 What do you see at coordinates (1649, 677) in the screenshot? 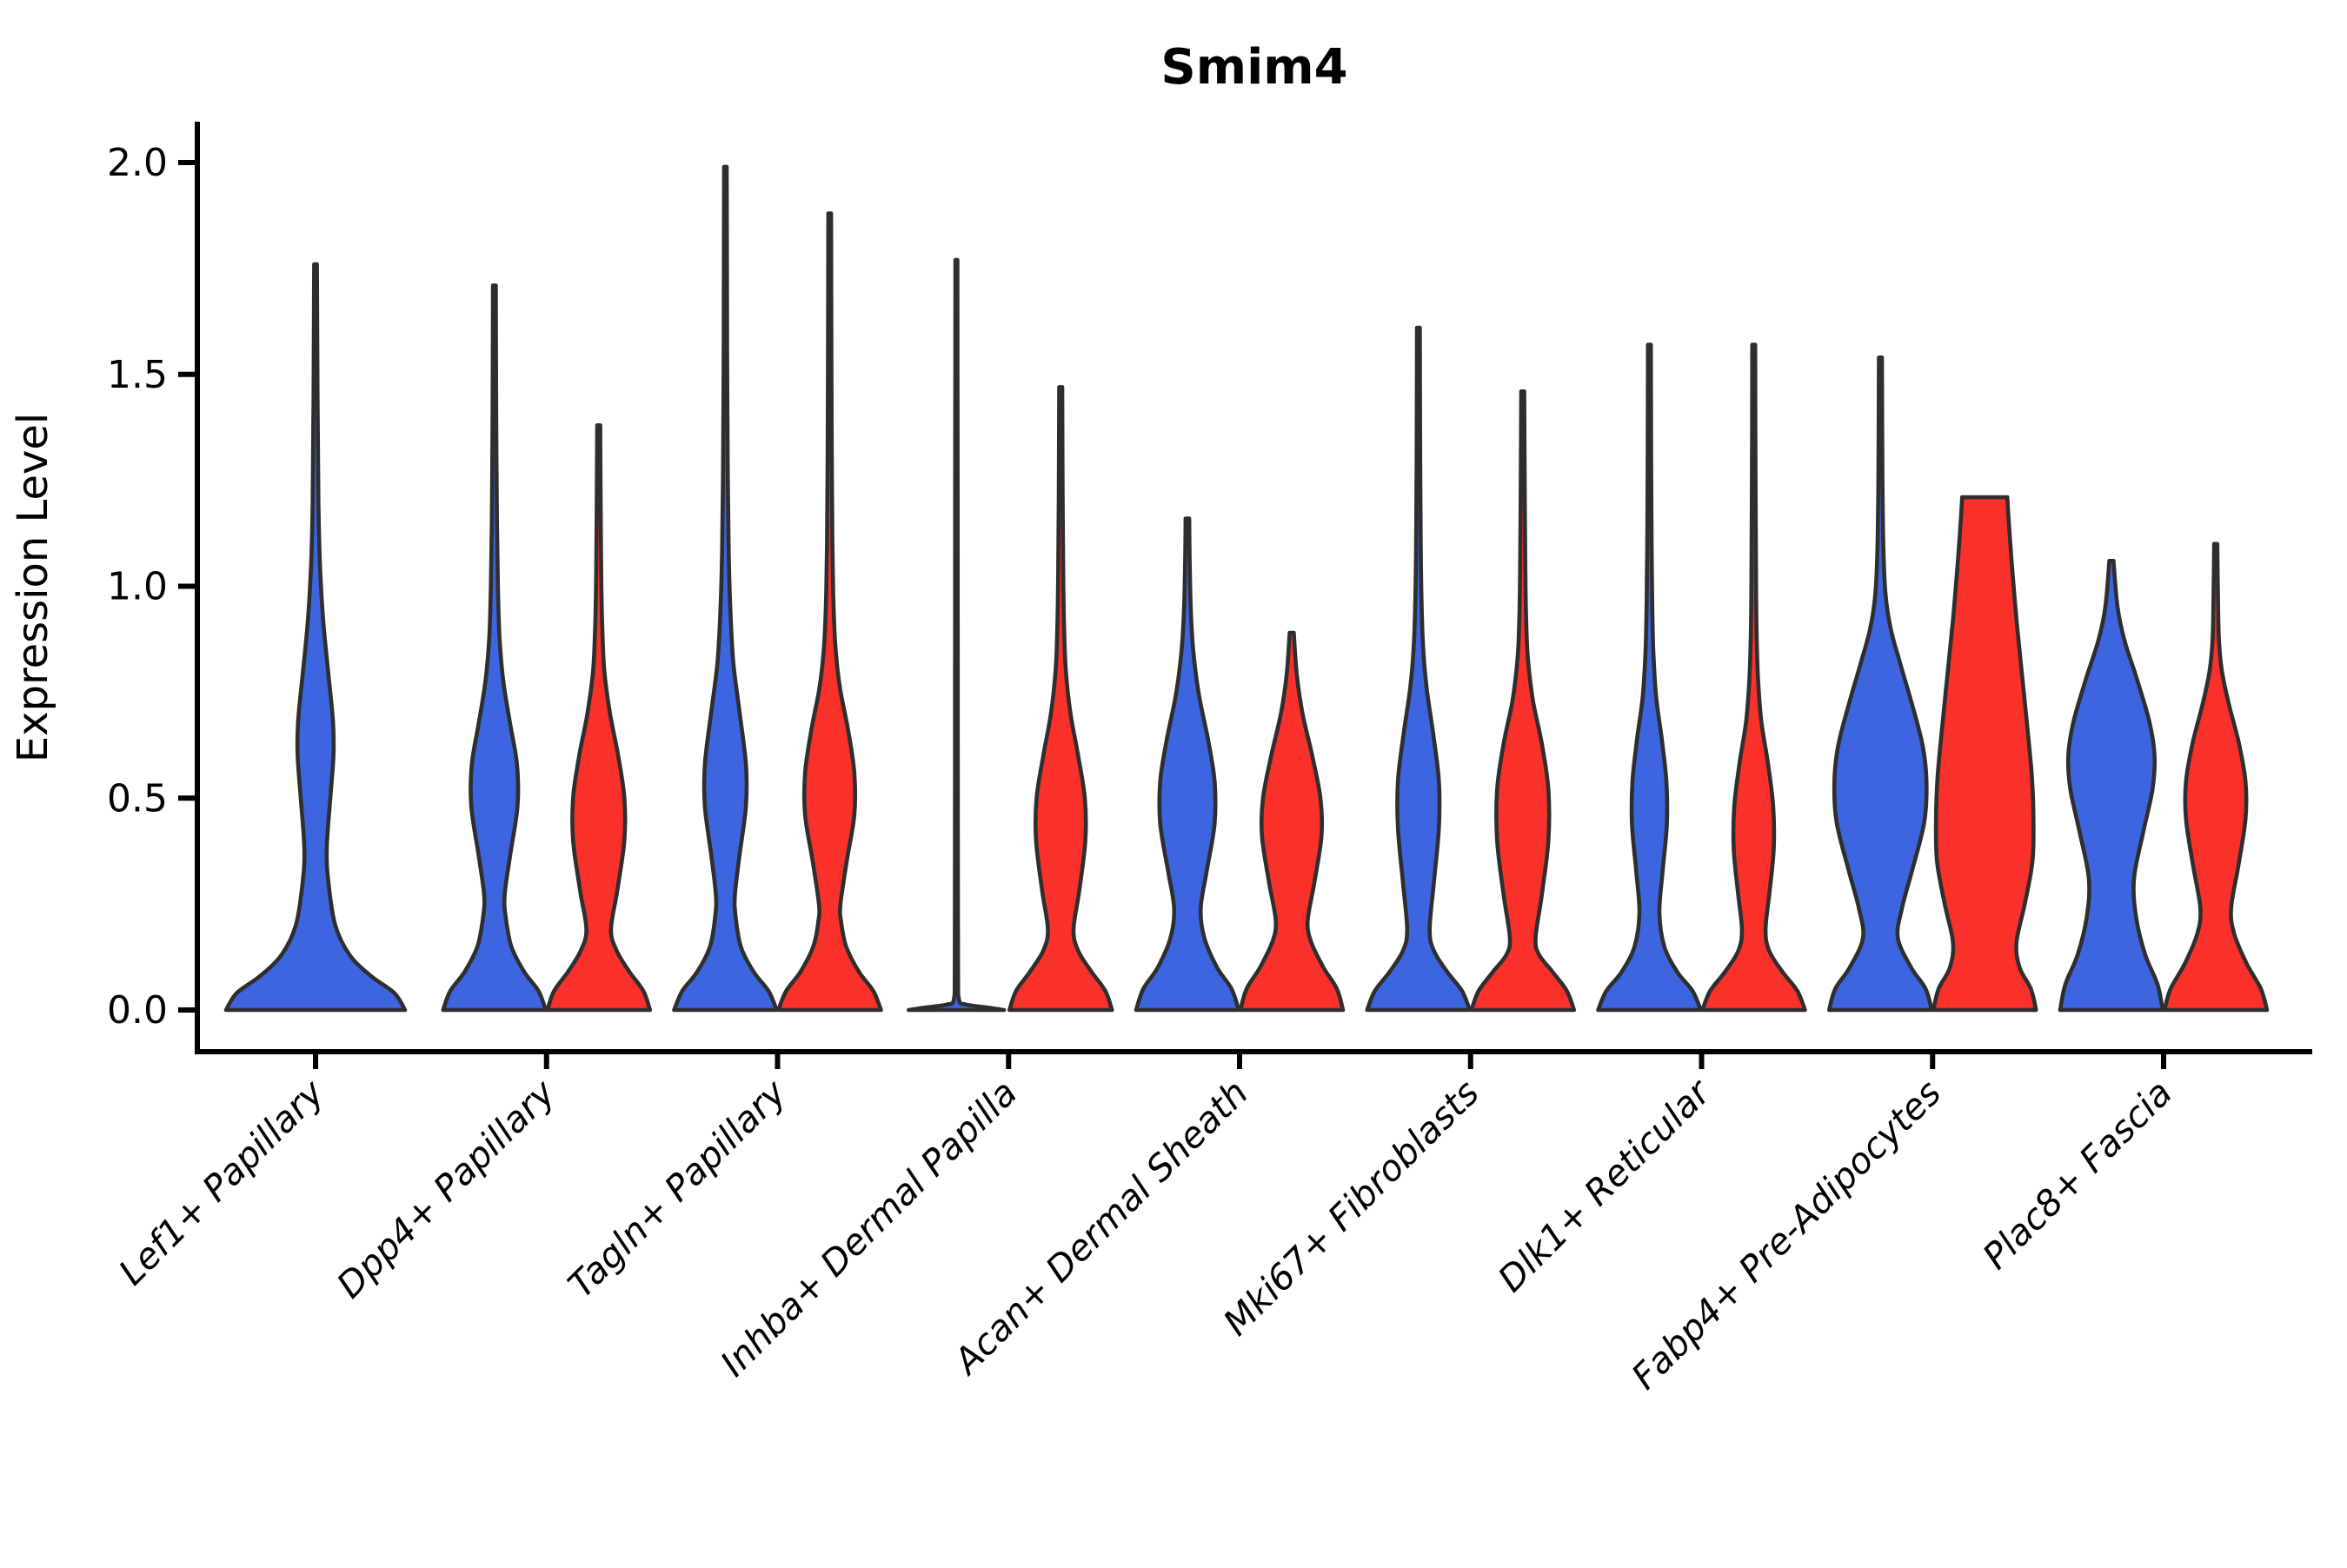
I see `violin-6-cond1` at bounding box center [1649, 677].